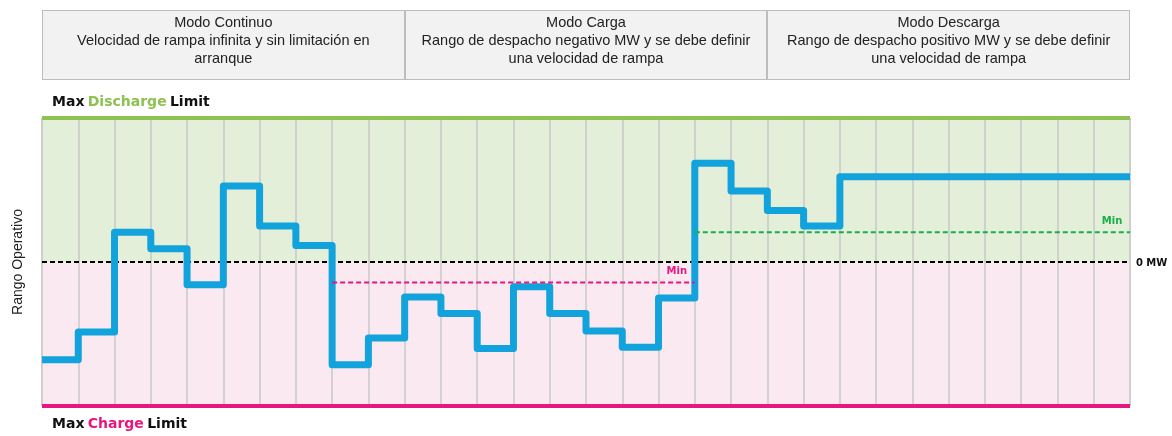 The width and height of the screenshot is (1172, 436). What do you see at coordinates (949, 40) in the screenshot?
I see `text: Modo Descarga Rango de despacho positivo MW y se debe definir una velocidad de rampa` at bounding box center [949, 40].